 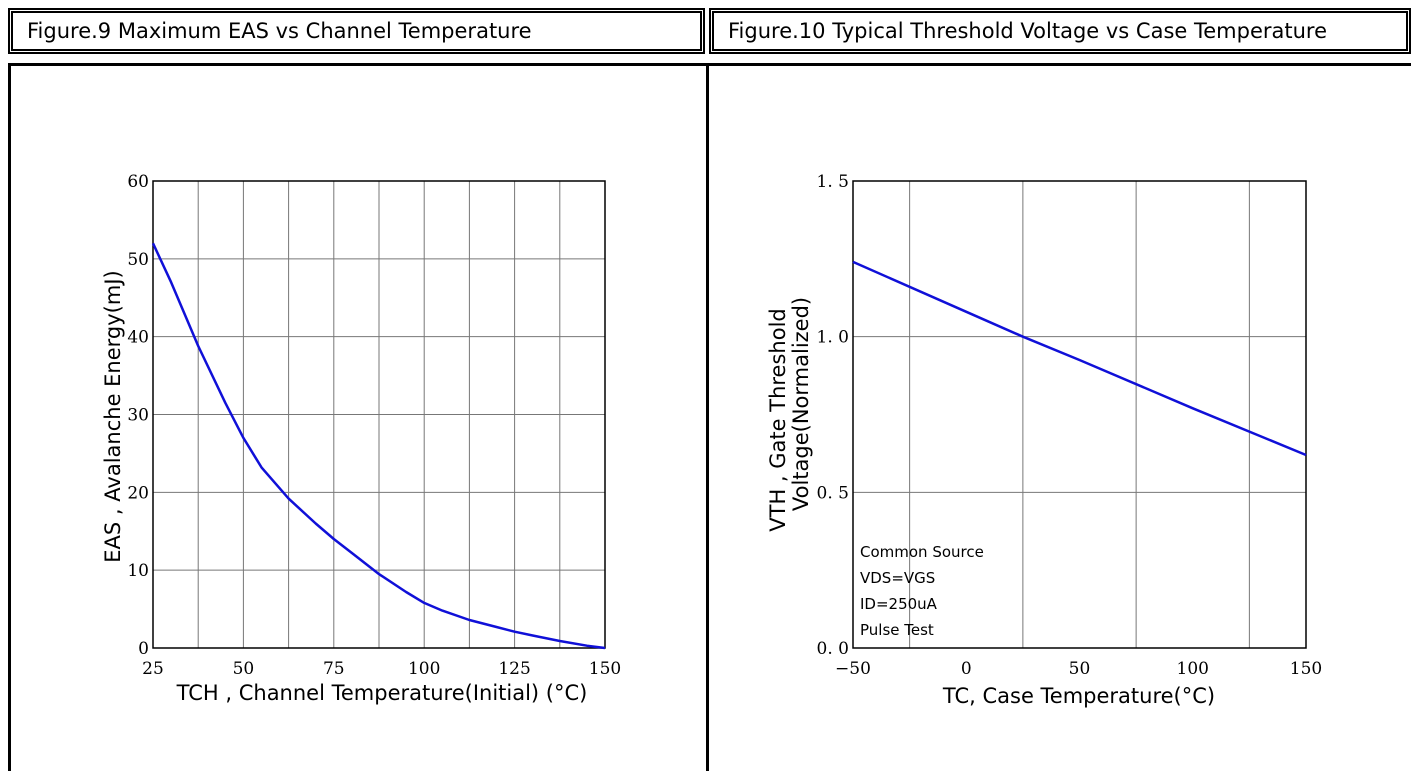 What do you see at coordinates (138, 493) in the screenshot?
I see `y-tick-label: 20` at bounding box center [138, 493].